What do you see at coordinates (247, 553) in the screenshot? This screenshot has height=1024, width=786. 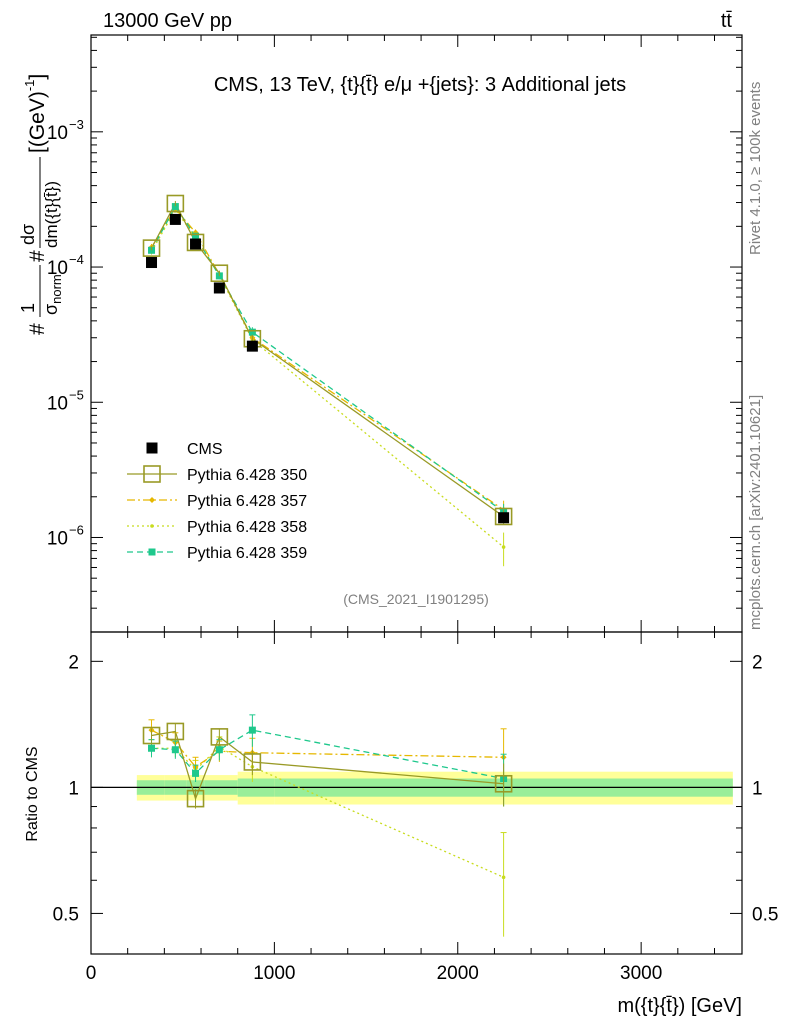 I see `legend-series-359-label: Pythia 6.428 359` at bounding box center [247, 553].